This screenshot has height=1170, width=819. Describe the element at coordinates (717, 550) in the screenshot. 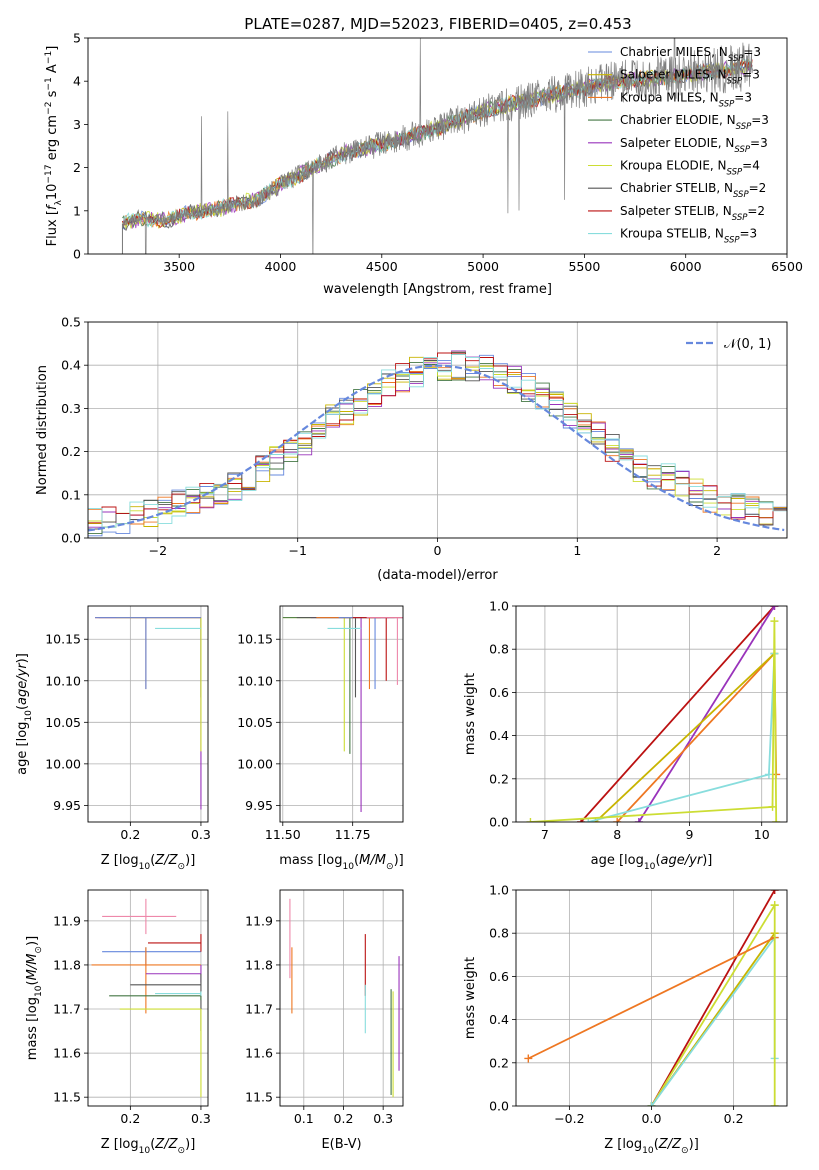

I see `tick-label-x: 2` at that location.